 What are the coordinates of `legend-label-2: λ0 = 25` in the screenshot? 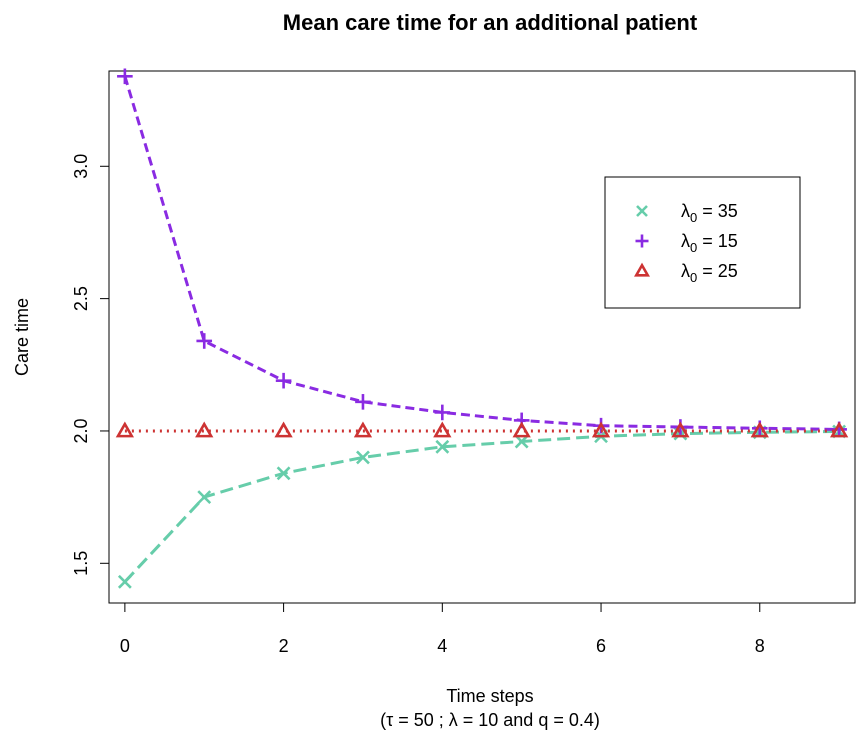 It's located at (709, 273).